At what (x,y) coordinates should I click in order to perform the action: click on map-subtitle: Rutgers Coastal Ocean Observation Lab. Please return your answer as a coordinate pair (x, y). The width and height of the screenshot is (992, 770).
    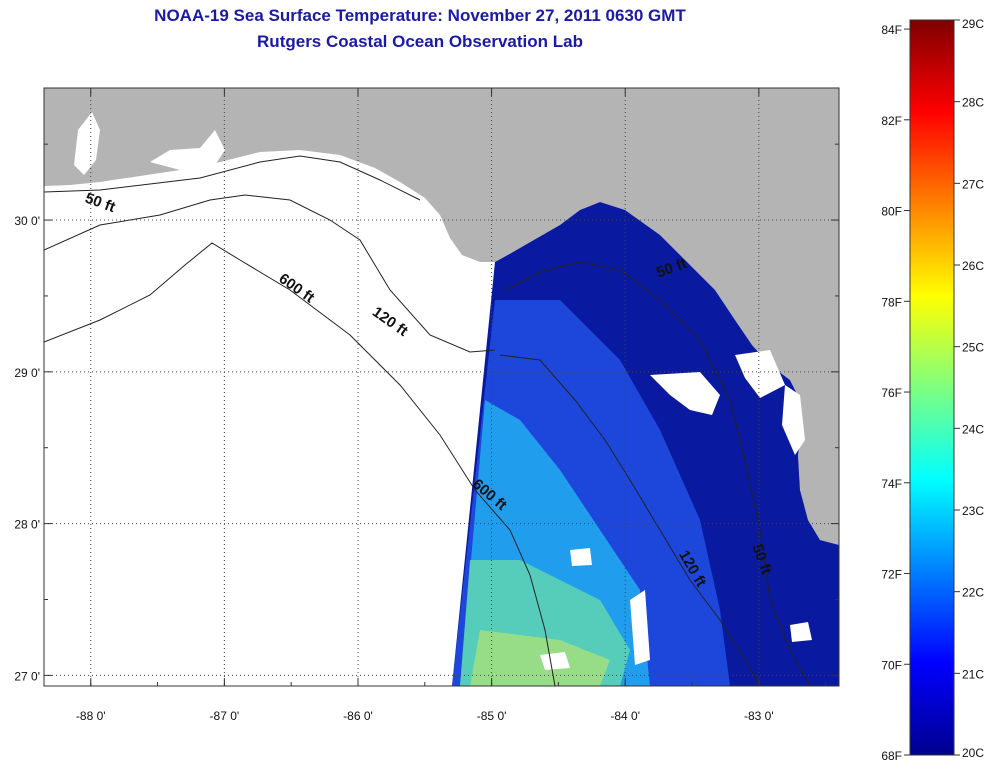
    Looking at the image, I should click on (420, 41).